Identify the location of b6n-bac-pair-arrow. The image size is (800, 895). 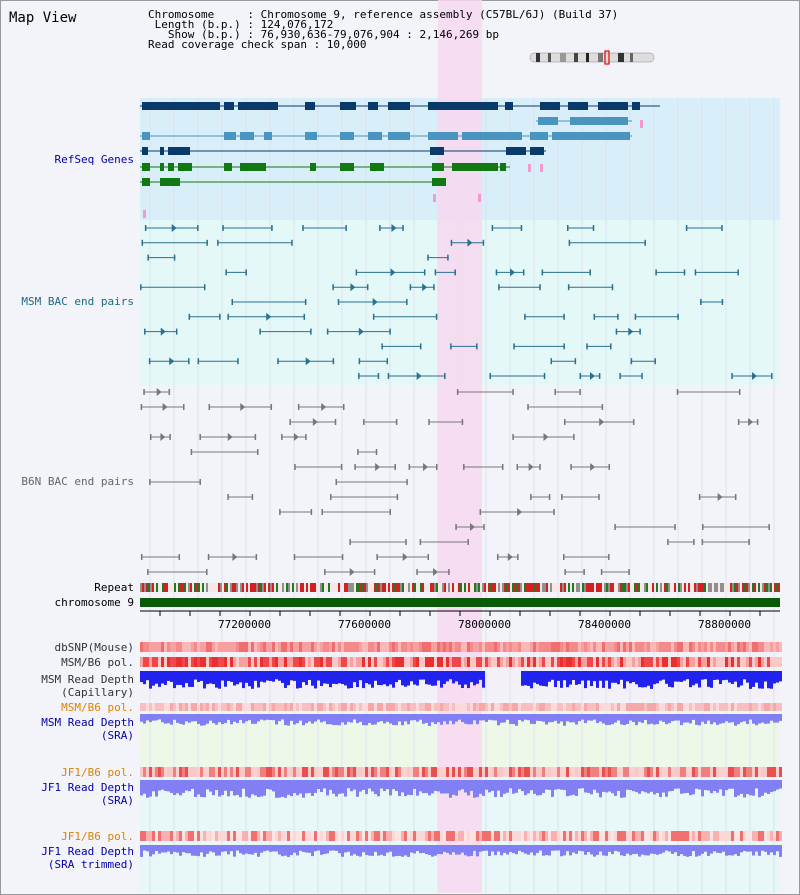
(602, 422).